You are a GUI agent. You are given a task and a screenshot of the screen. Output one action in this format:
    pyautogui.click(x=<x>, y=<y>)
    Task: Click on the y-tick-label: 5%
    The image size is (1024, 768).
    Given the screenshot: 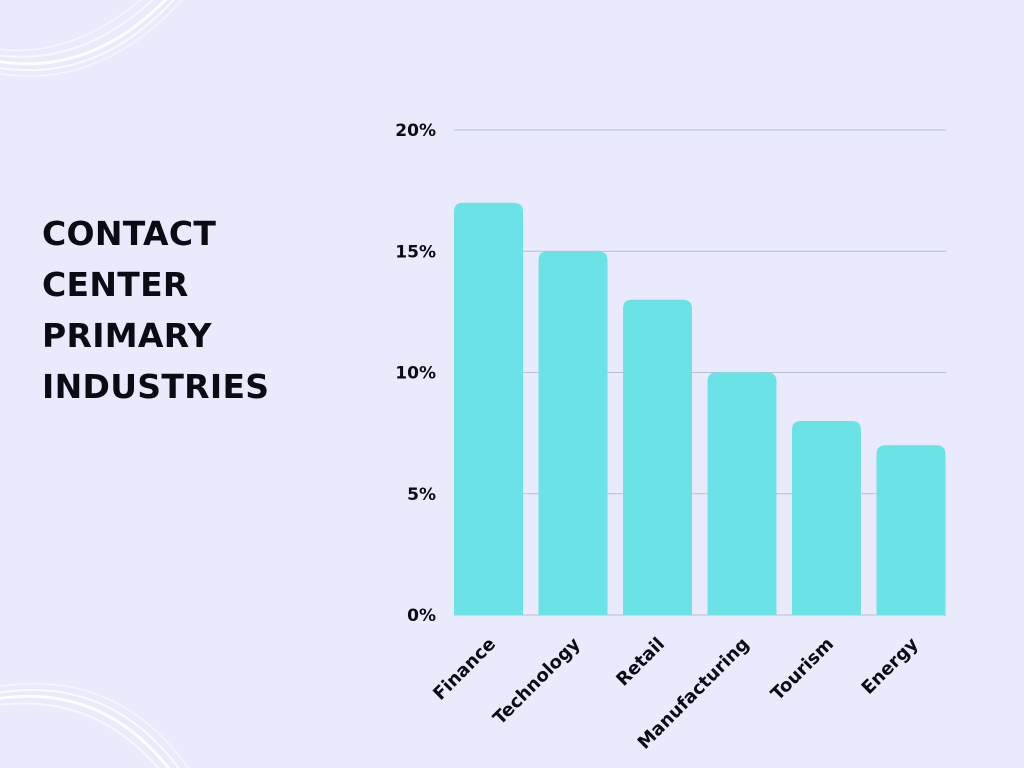 What is the action you would take?
    pyautogui.click(x=421, y=495)
    